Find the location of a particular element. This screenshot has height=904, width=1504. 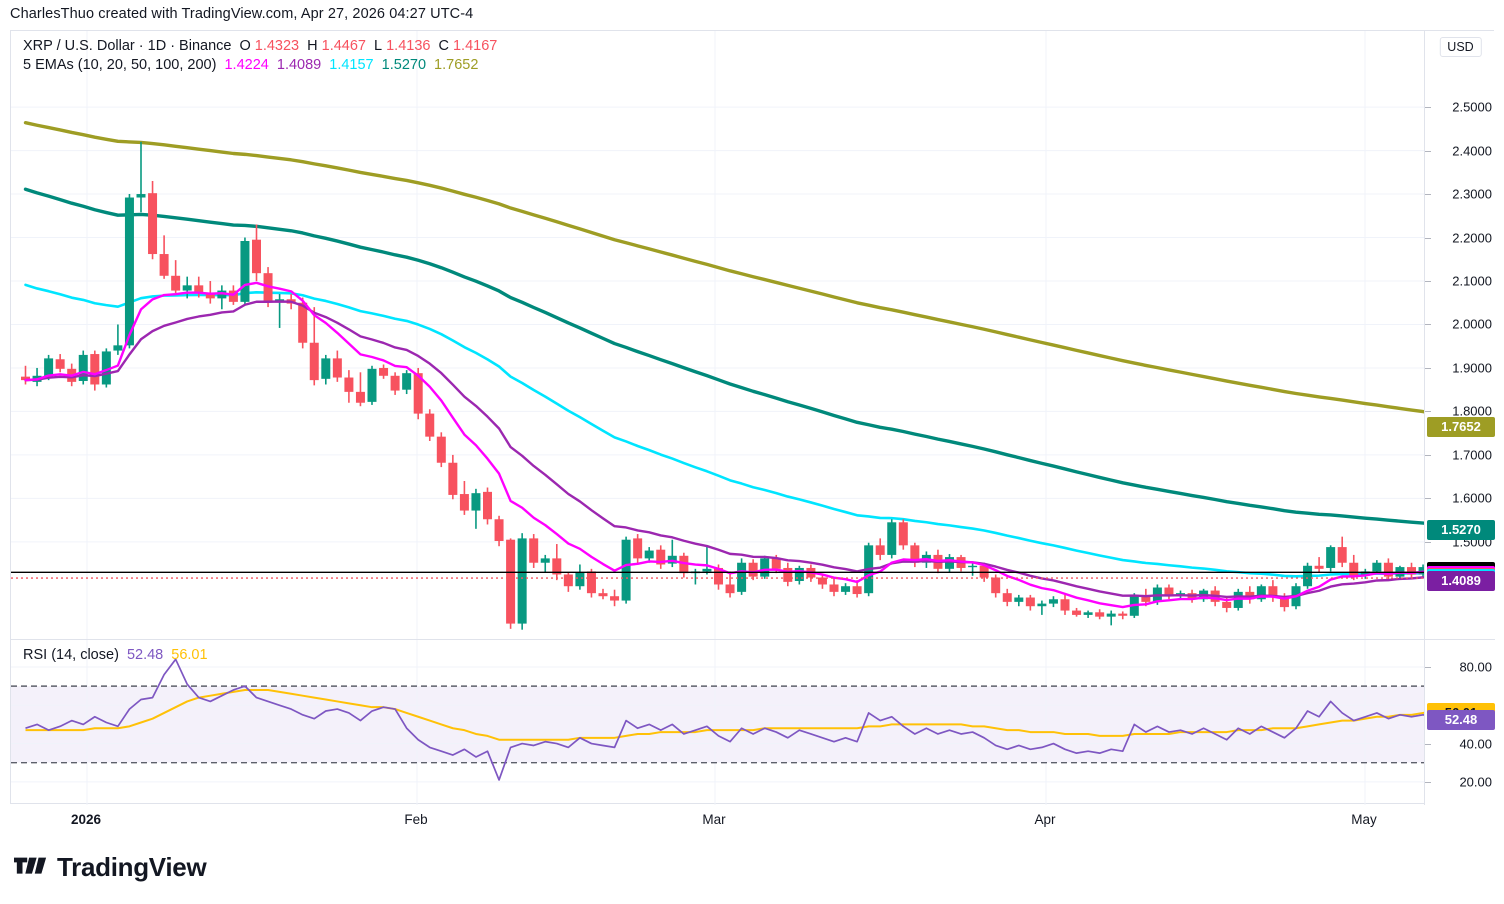

price-tick-label: 2.2000 is located at coordinates (1472, 238).